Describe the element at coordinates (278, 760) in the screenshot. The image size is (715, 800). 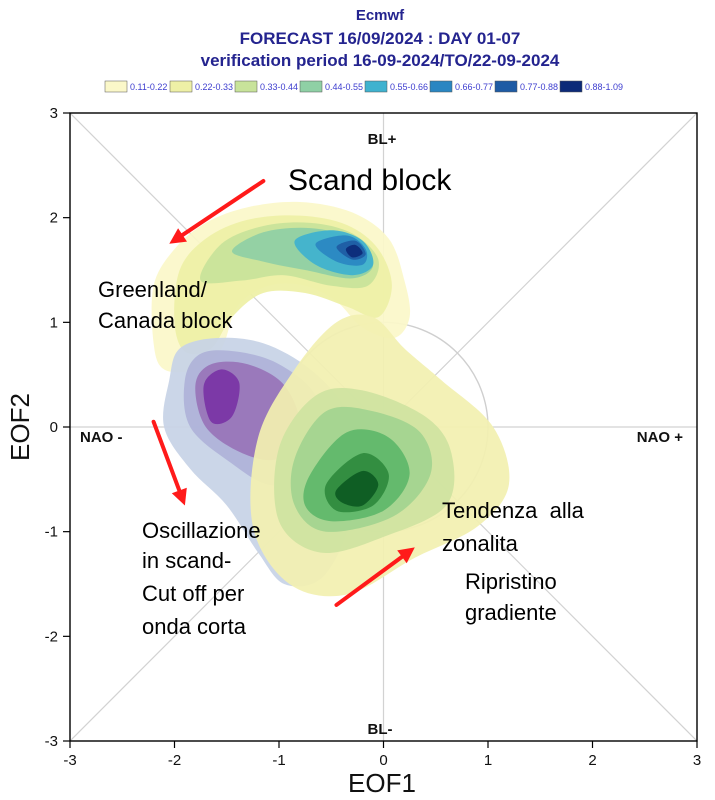
I see `x-tick-label-2: -1` at that location.